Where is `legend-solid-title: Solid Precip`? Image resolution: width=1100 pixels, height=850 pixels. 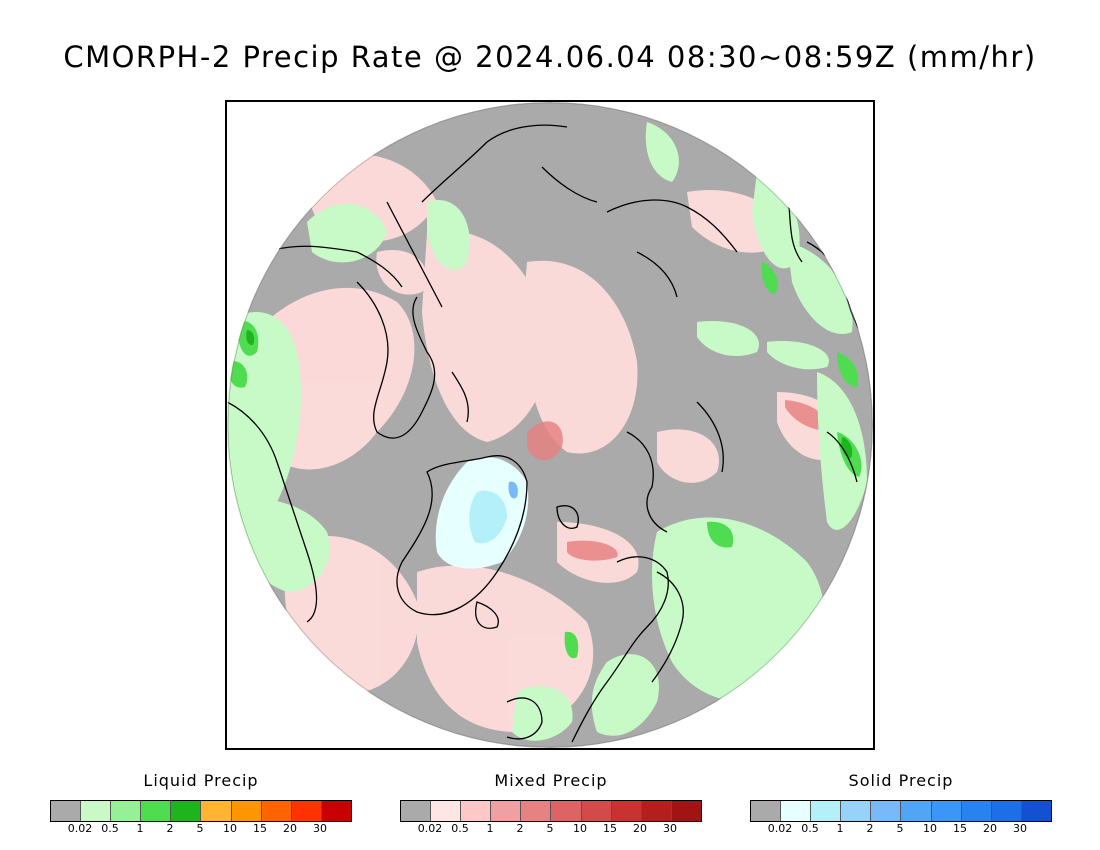 legend-solid-title: Solid Precip is located at coordinates (901, 780).